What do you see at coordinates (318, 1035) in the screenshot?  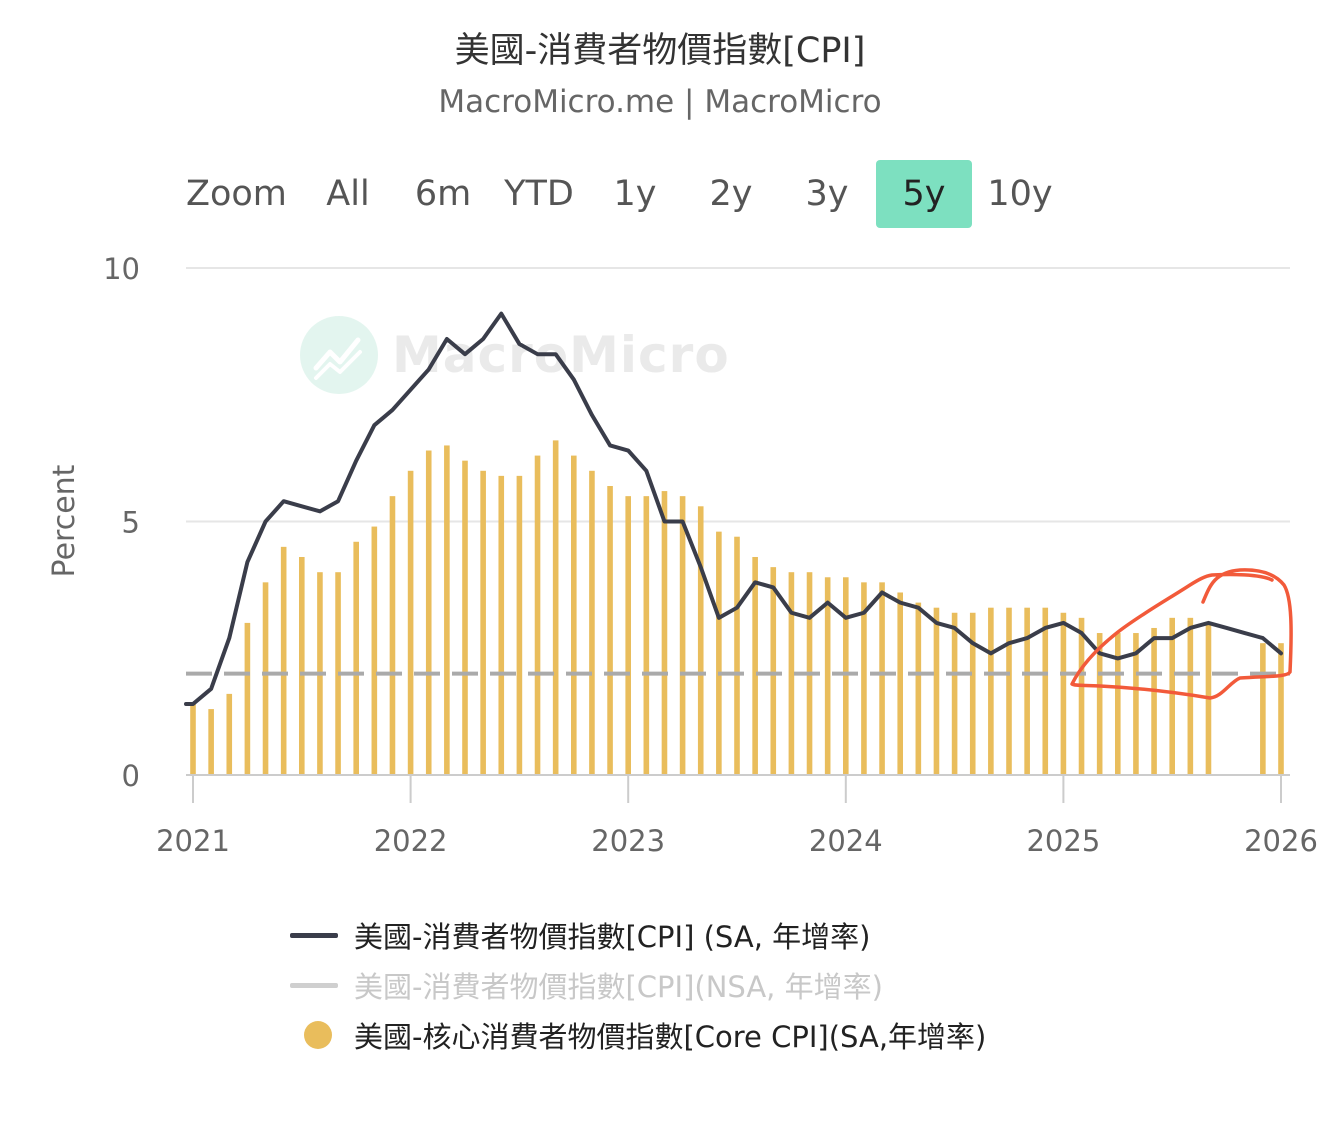 I see `legend-dot-marker` at bounding box center [318, 1035].